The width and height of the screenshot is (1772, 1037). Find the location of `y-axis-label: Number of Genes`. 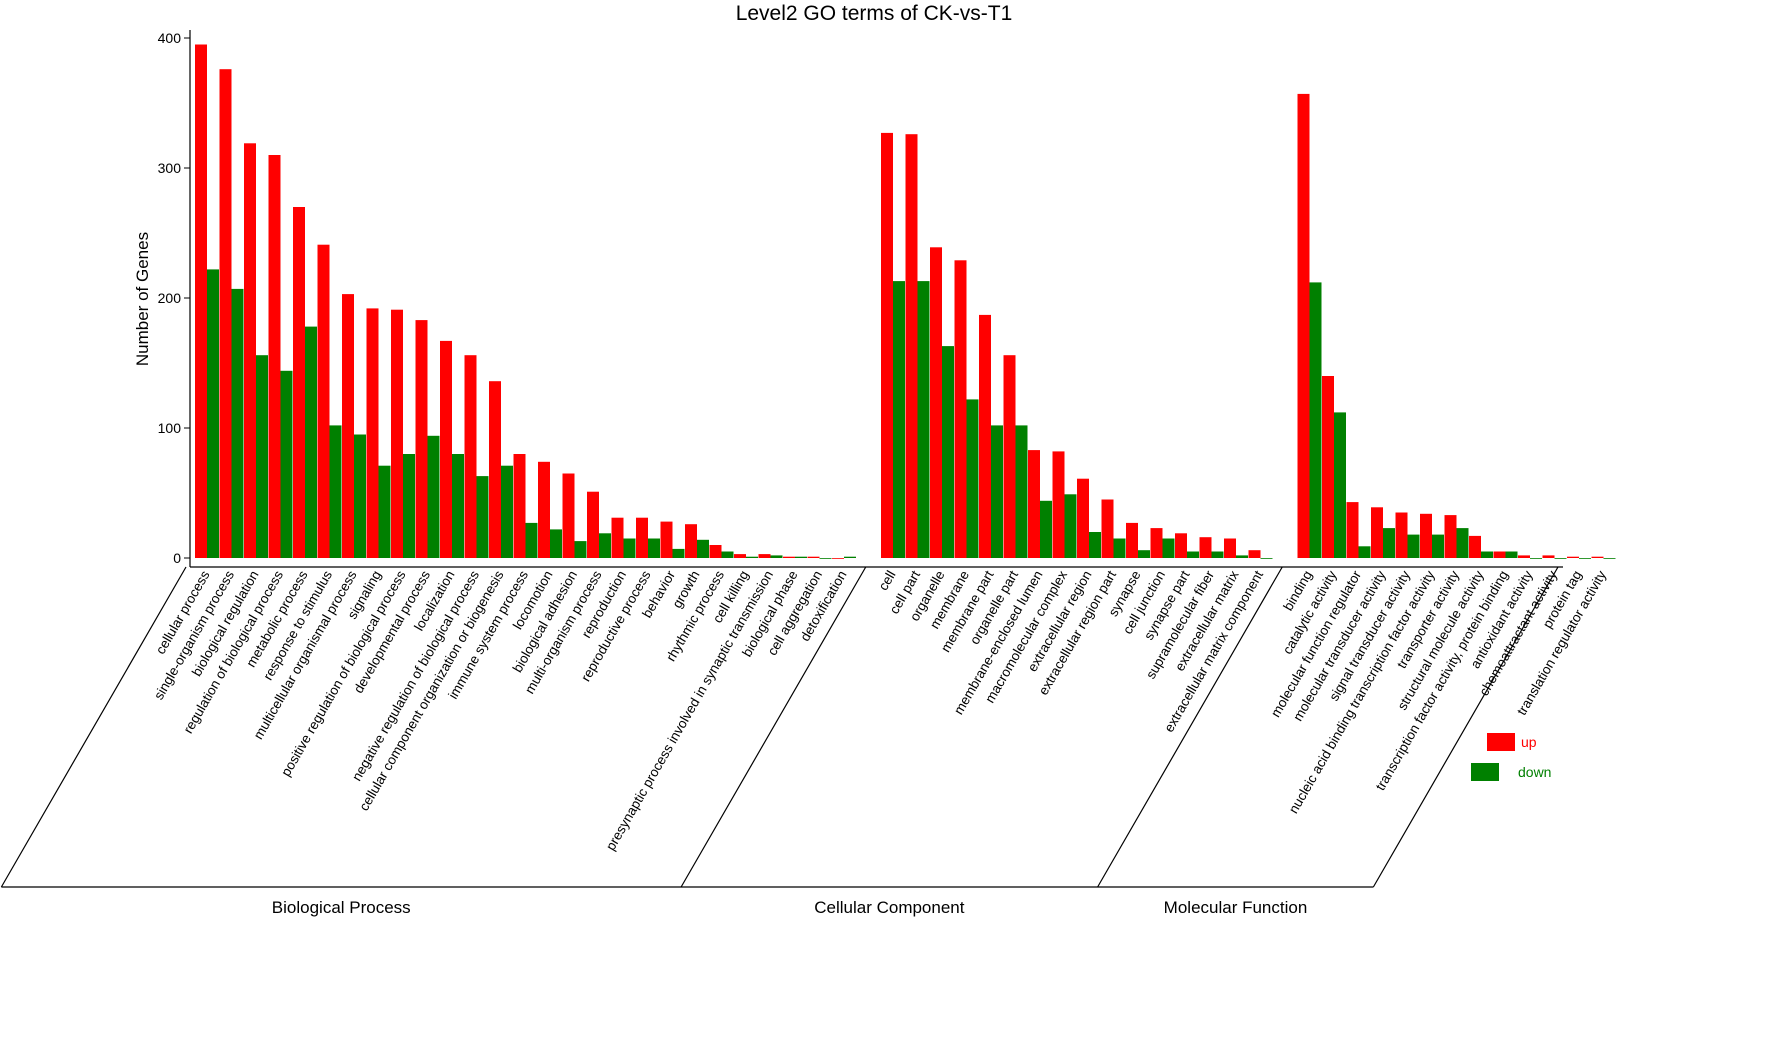

y-axis-label: Number of Genes is located at coordinates (142, 299).